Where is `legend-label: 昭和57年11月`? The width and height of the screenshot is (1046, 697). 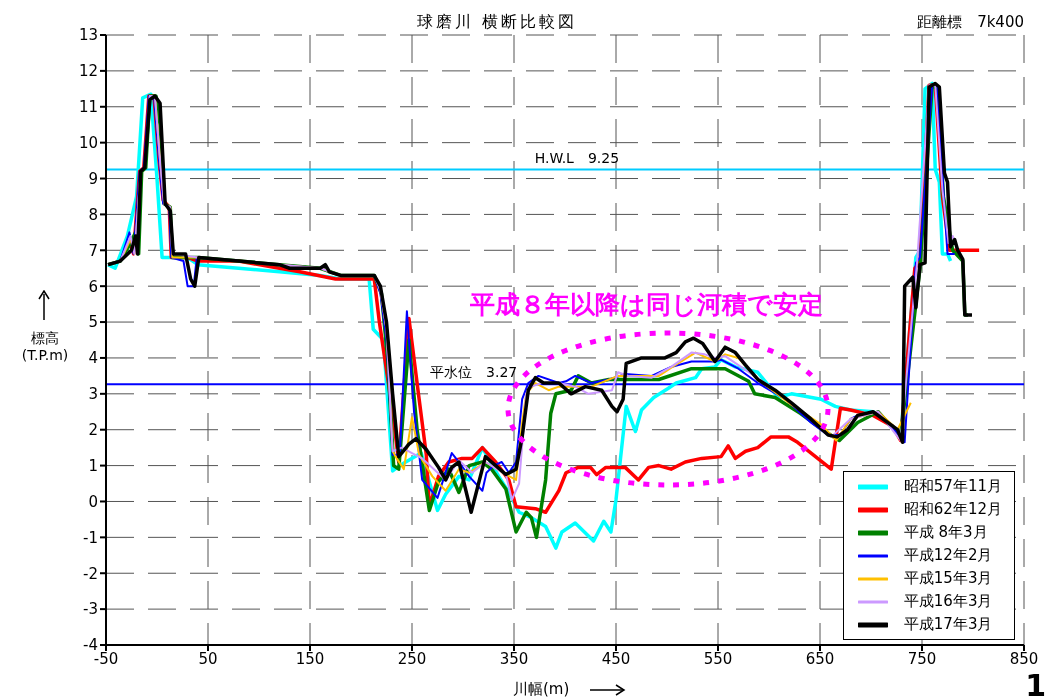 legend-label: 昭和57年11月 is located at coordinates (952, 486).